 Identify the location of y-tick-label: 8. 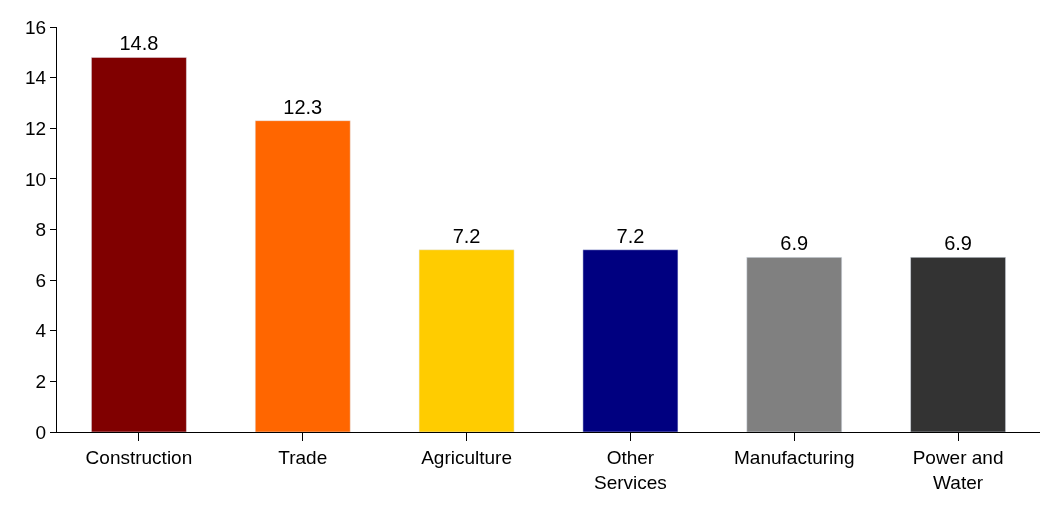
(41, 230).